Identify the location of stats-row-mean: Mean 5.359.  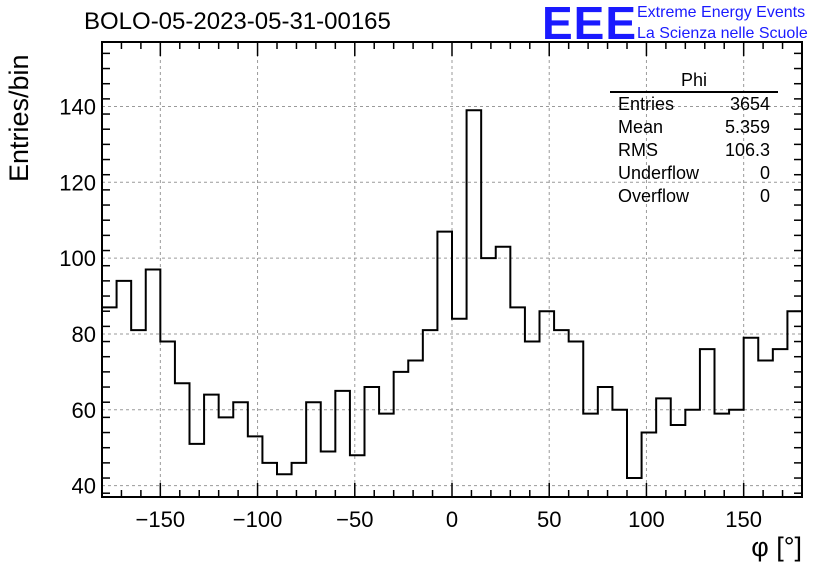
(694, 127).